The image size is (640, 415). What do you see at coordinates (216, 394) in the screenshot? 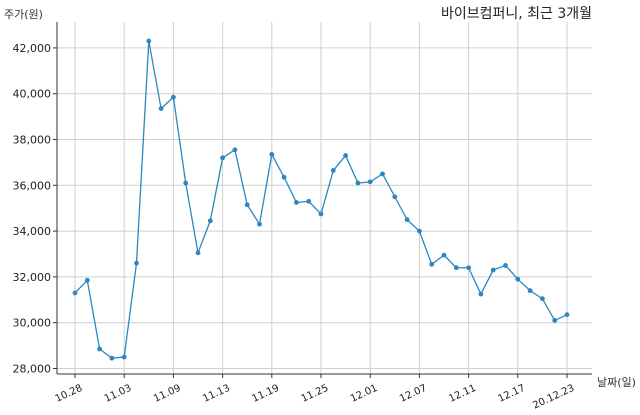
I see `x-tick-label: 11.13` at bounding box center [216, 394].